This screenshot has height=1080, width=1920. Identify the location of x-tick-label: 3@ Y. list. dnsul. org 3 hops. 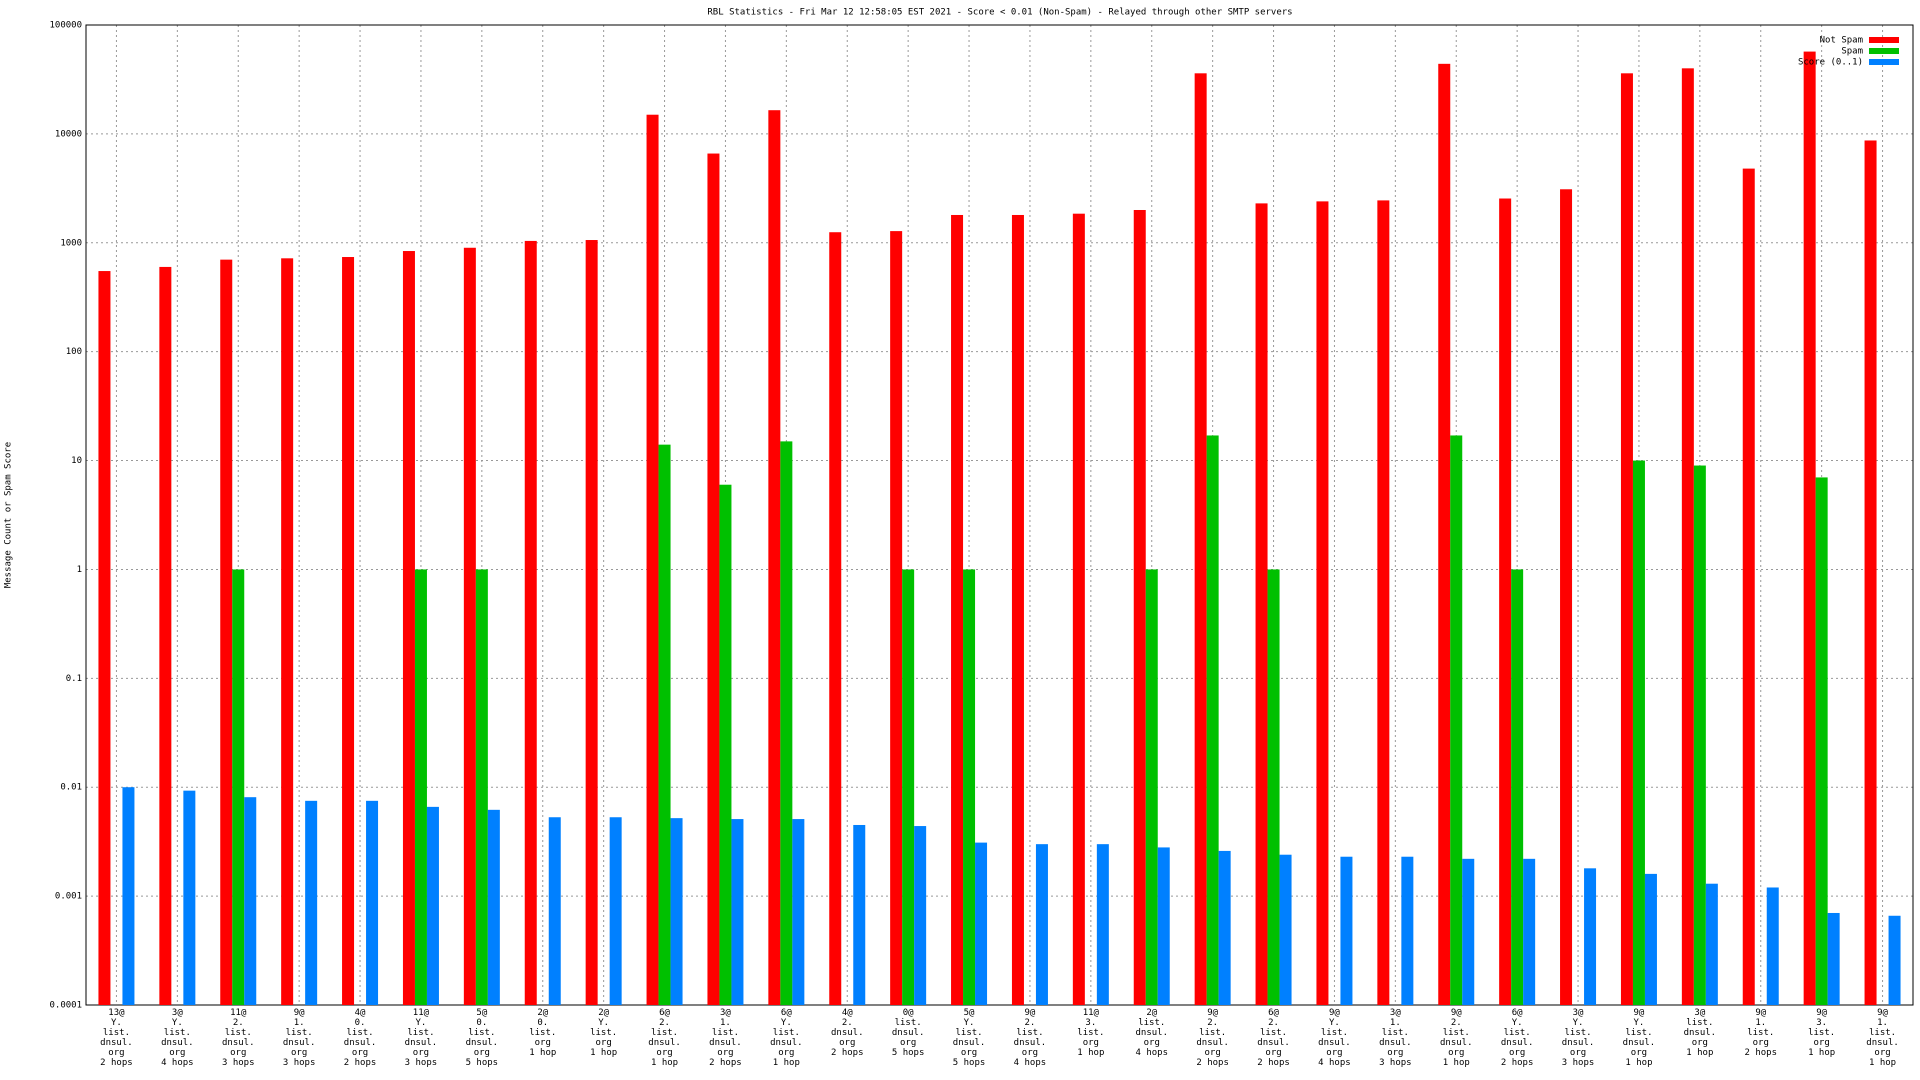
(1578, 1038).